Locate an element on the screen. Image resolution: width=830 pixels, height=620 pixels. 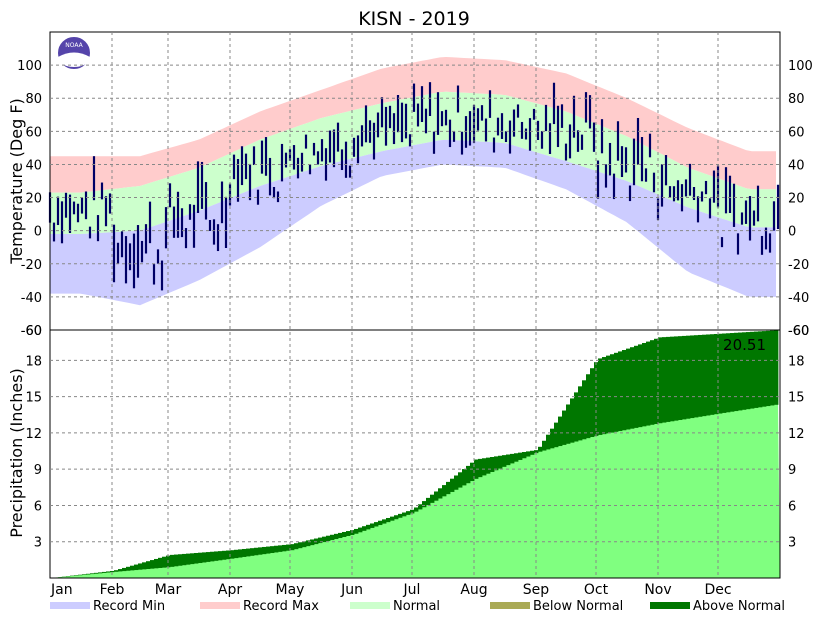
precipitation-left-tick-label: 18 is located at coordinates (33, 361).